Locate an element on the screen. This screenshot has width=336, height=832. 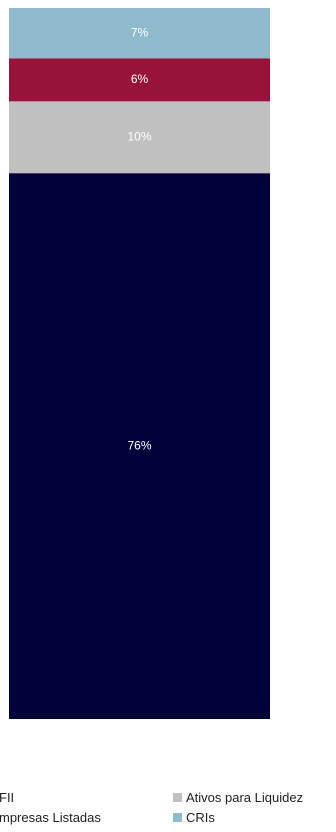
legend-item-cris: CRIs is located at coordinates (194, 817).